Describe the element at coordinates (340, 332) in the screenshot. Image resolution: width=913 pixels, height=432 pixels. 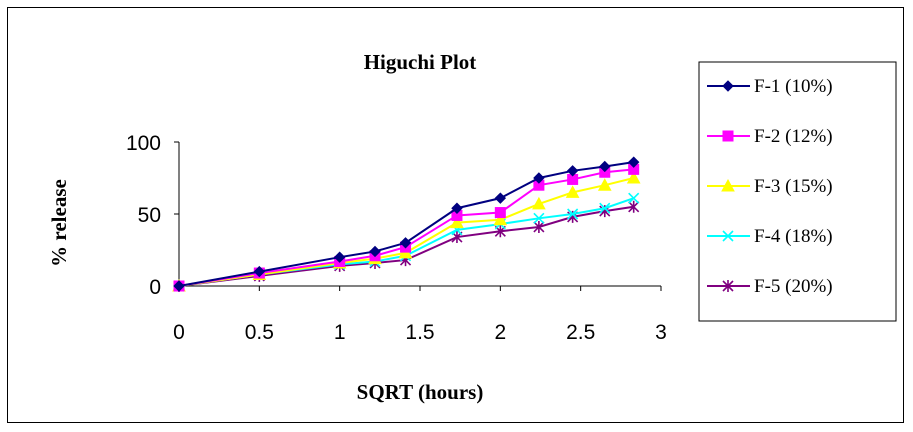
I see `x-tick-label: 1` at that location.